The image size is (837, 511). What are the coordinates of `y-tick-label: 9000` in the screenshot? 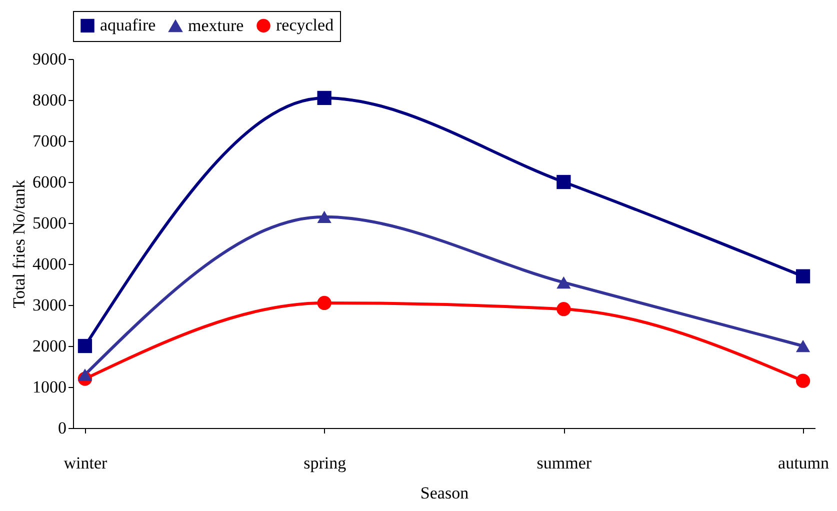 It's located at (49, 59).